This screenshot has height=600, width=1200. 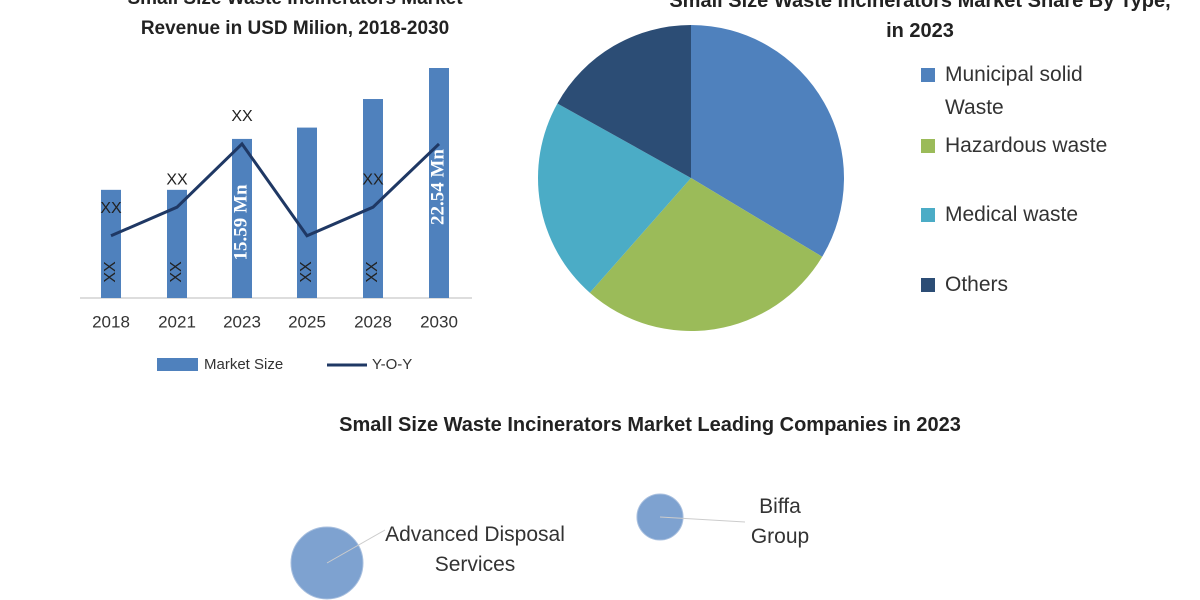 I want to click on legend-label: Y-O-Y, so click(x=392, y=364).